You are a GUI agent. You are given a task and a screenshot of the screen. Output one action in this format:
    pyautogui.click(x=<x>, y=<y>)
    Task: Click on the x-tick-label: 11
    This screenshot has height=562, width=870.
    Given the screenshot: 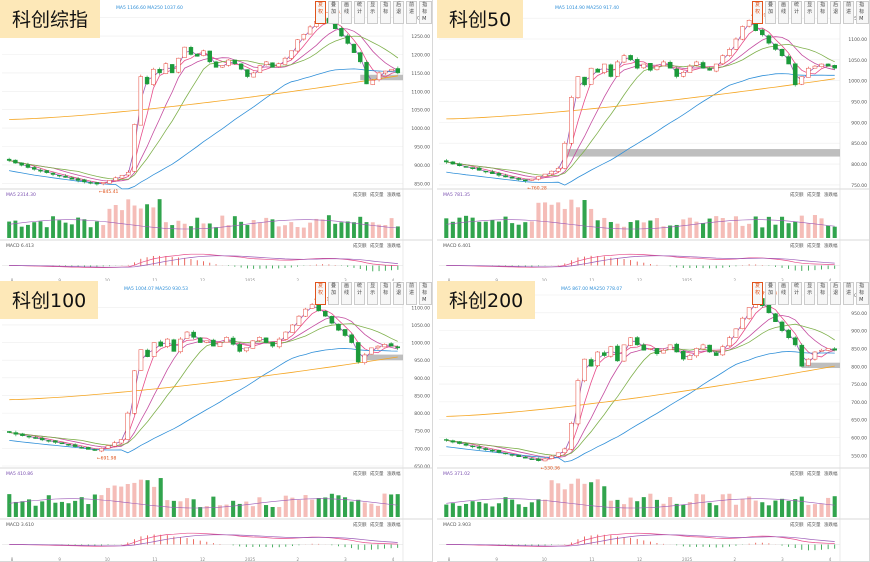 What is the action you would take?
    pyautogui.click(x=155, y=280)
    